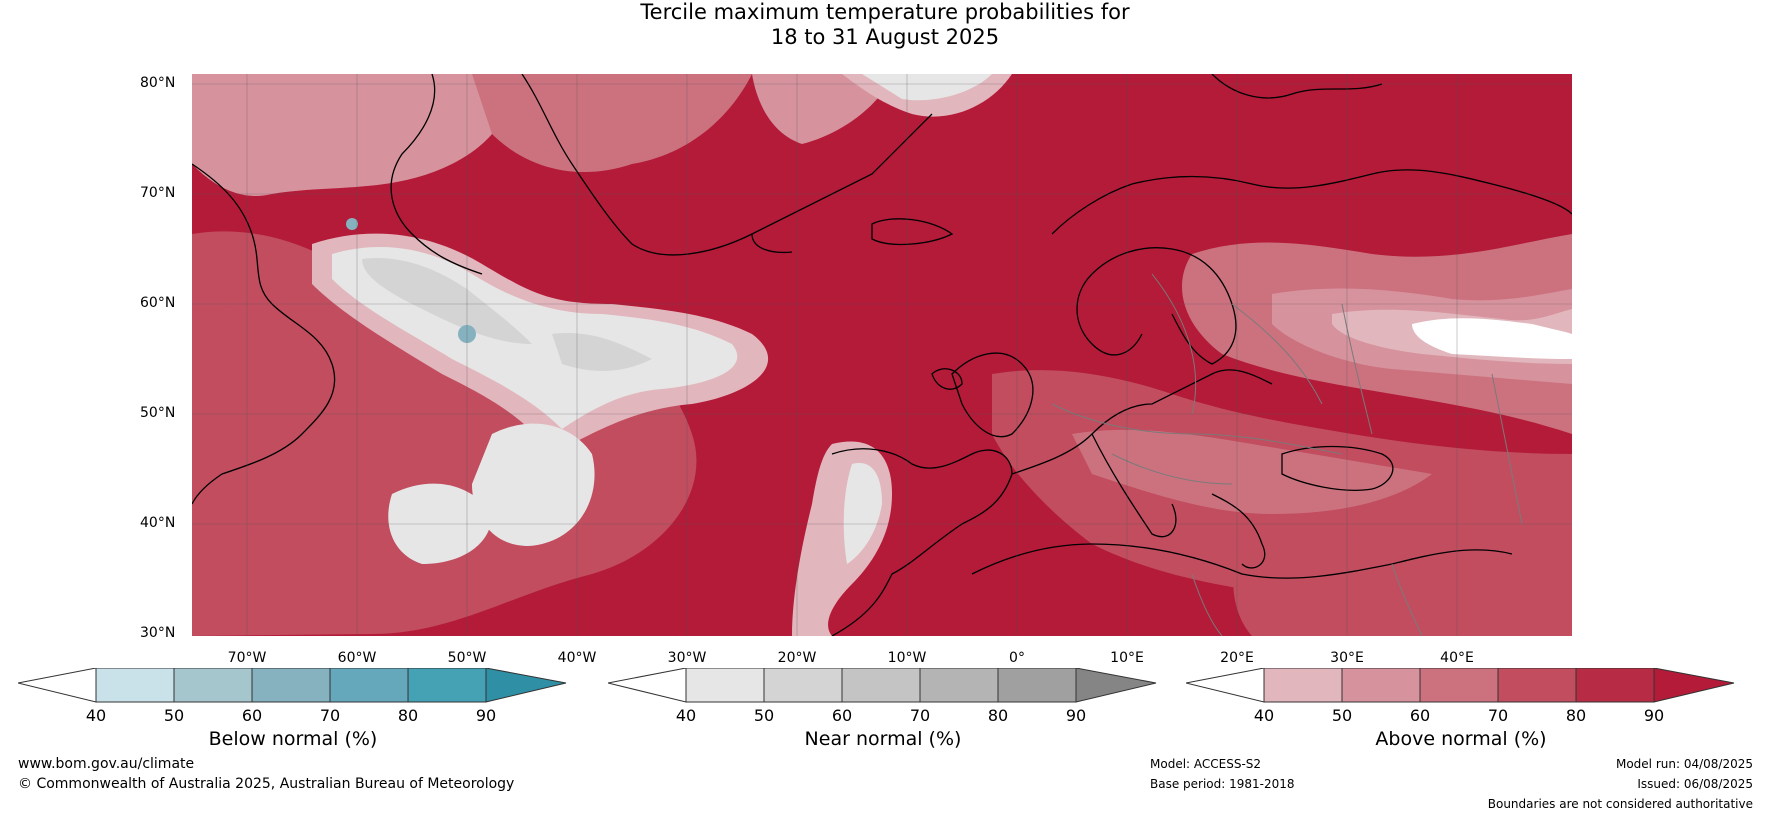 The image size is (1770, 816). Describe the element at coordinates (1695, 784) in the screenshot. I see `footer-issued: Issued: 06/08/2025` at that location.